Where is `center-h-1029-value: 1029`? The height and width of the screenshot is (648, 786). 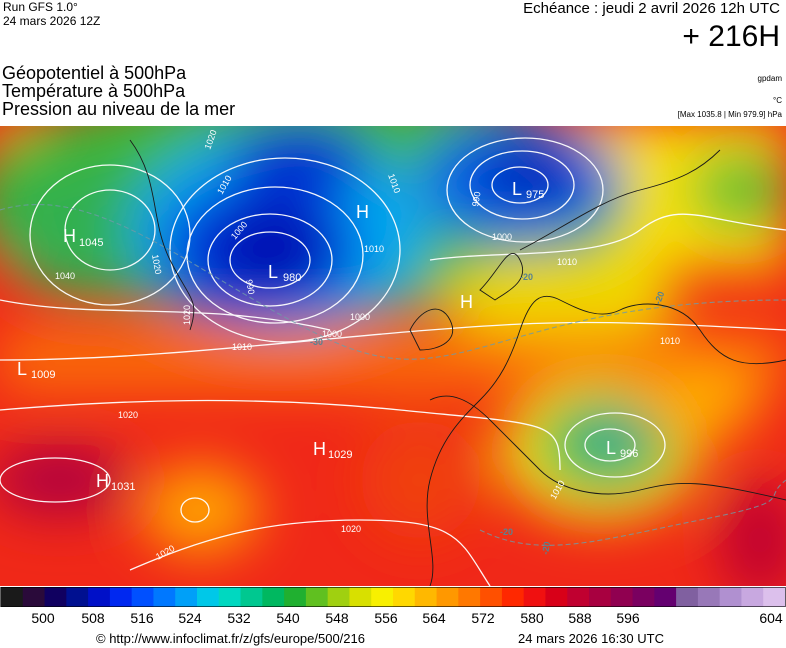 center-h-1029-value: 1029 is located at coordinates (340, 455).